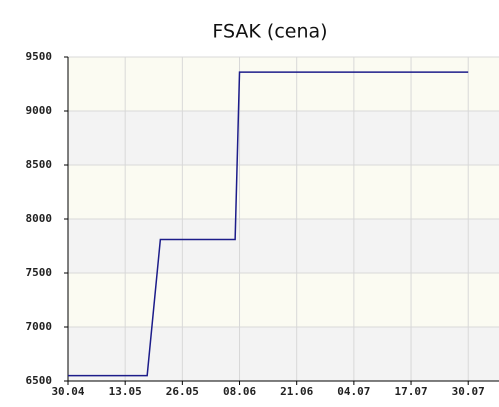 This screenshot has height=407, width=499. Describe the element at coordinates (39, 326) in the screenshot. I see `y-tick-label: 7000` at that location.